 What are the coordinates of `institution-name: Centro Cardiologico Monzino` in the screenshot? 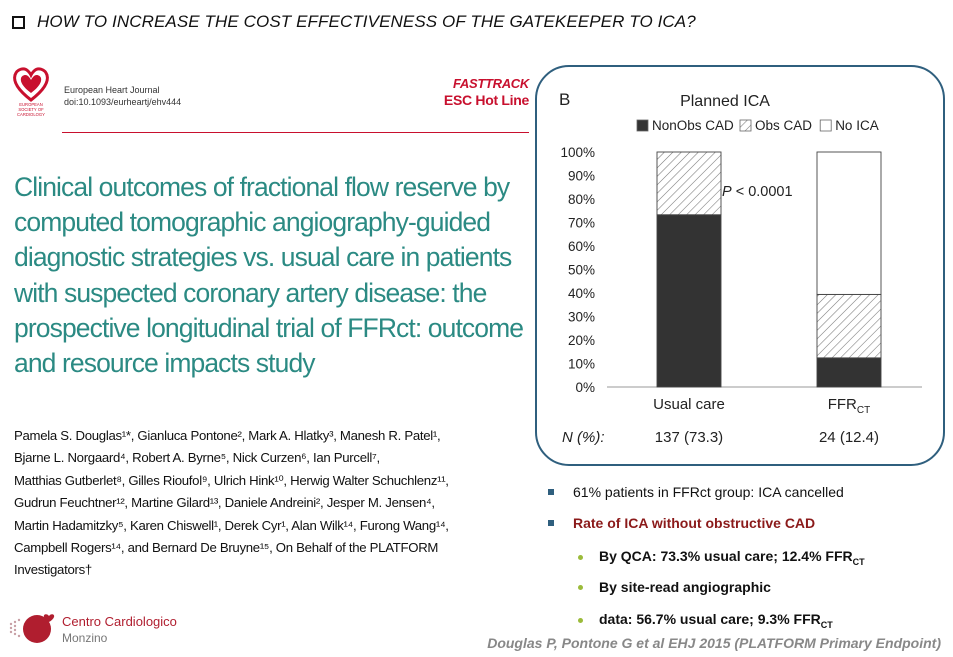 It's located at (119, 630).